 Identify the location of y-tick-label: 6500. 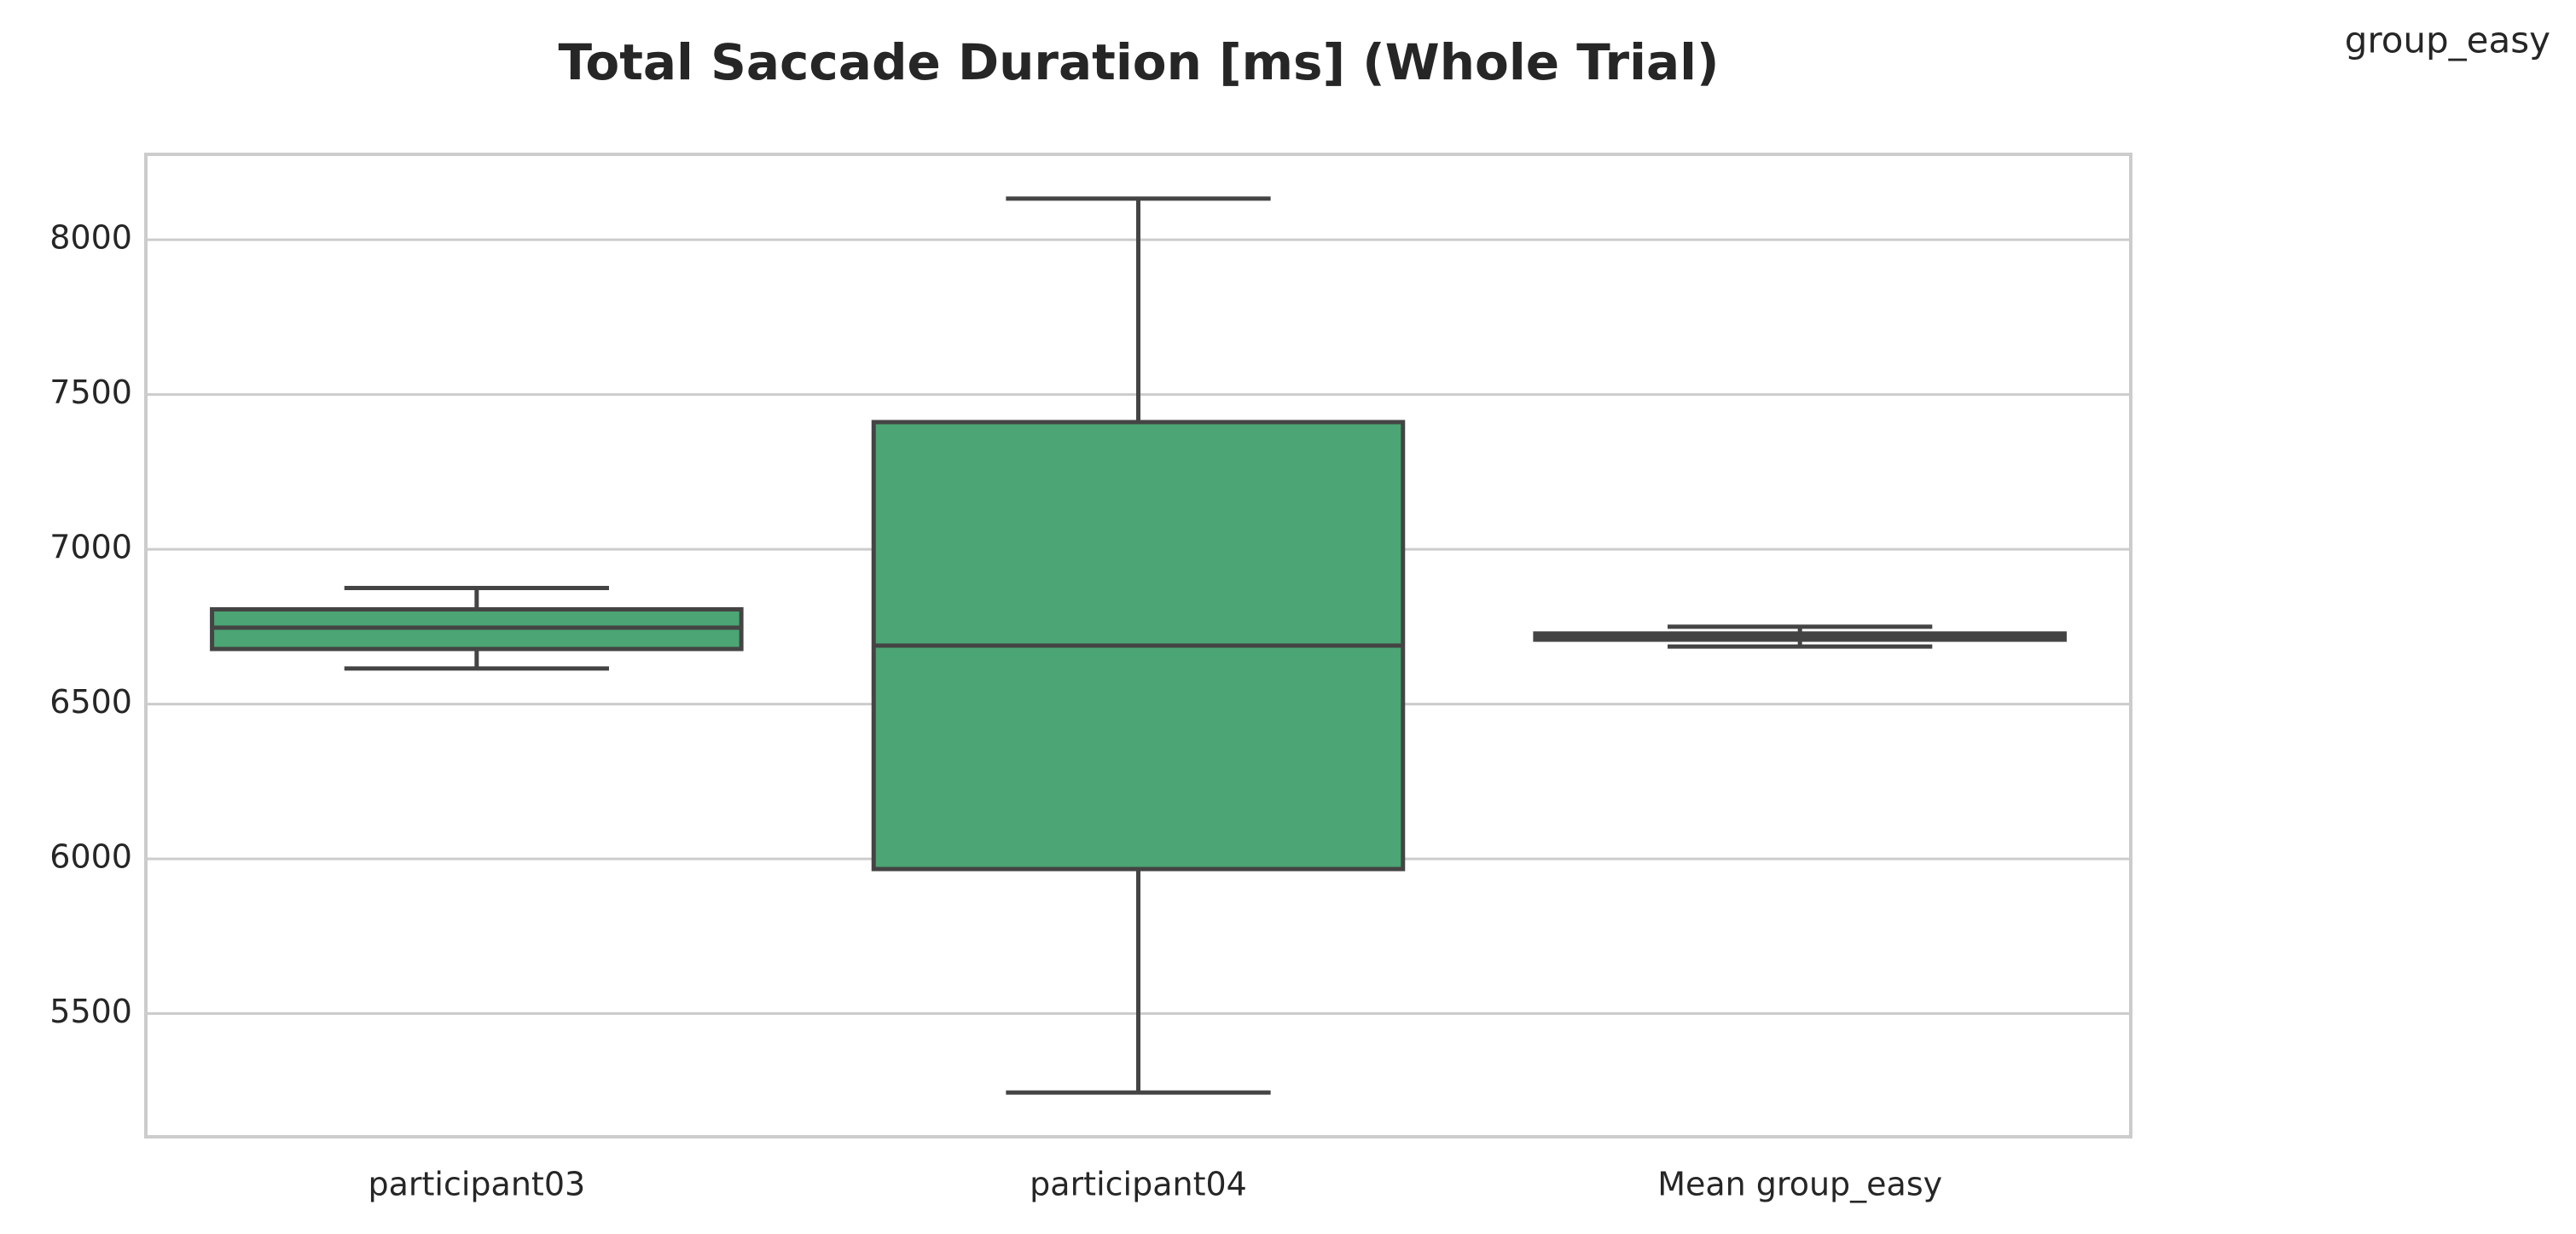
(90, 702).